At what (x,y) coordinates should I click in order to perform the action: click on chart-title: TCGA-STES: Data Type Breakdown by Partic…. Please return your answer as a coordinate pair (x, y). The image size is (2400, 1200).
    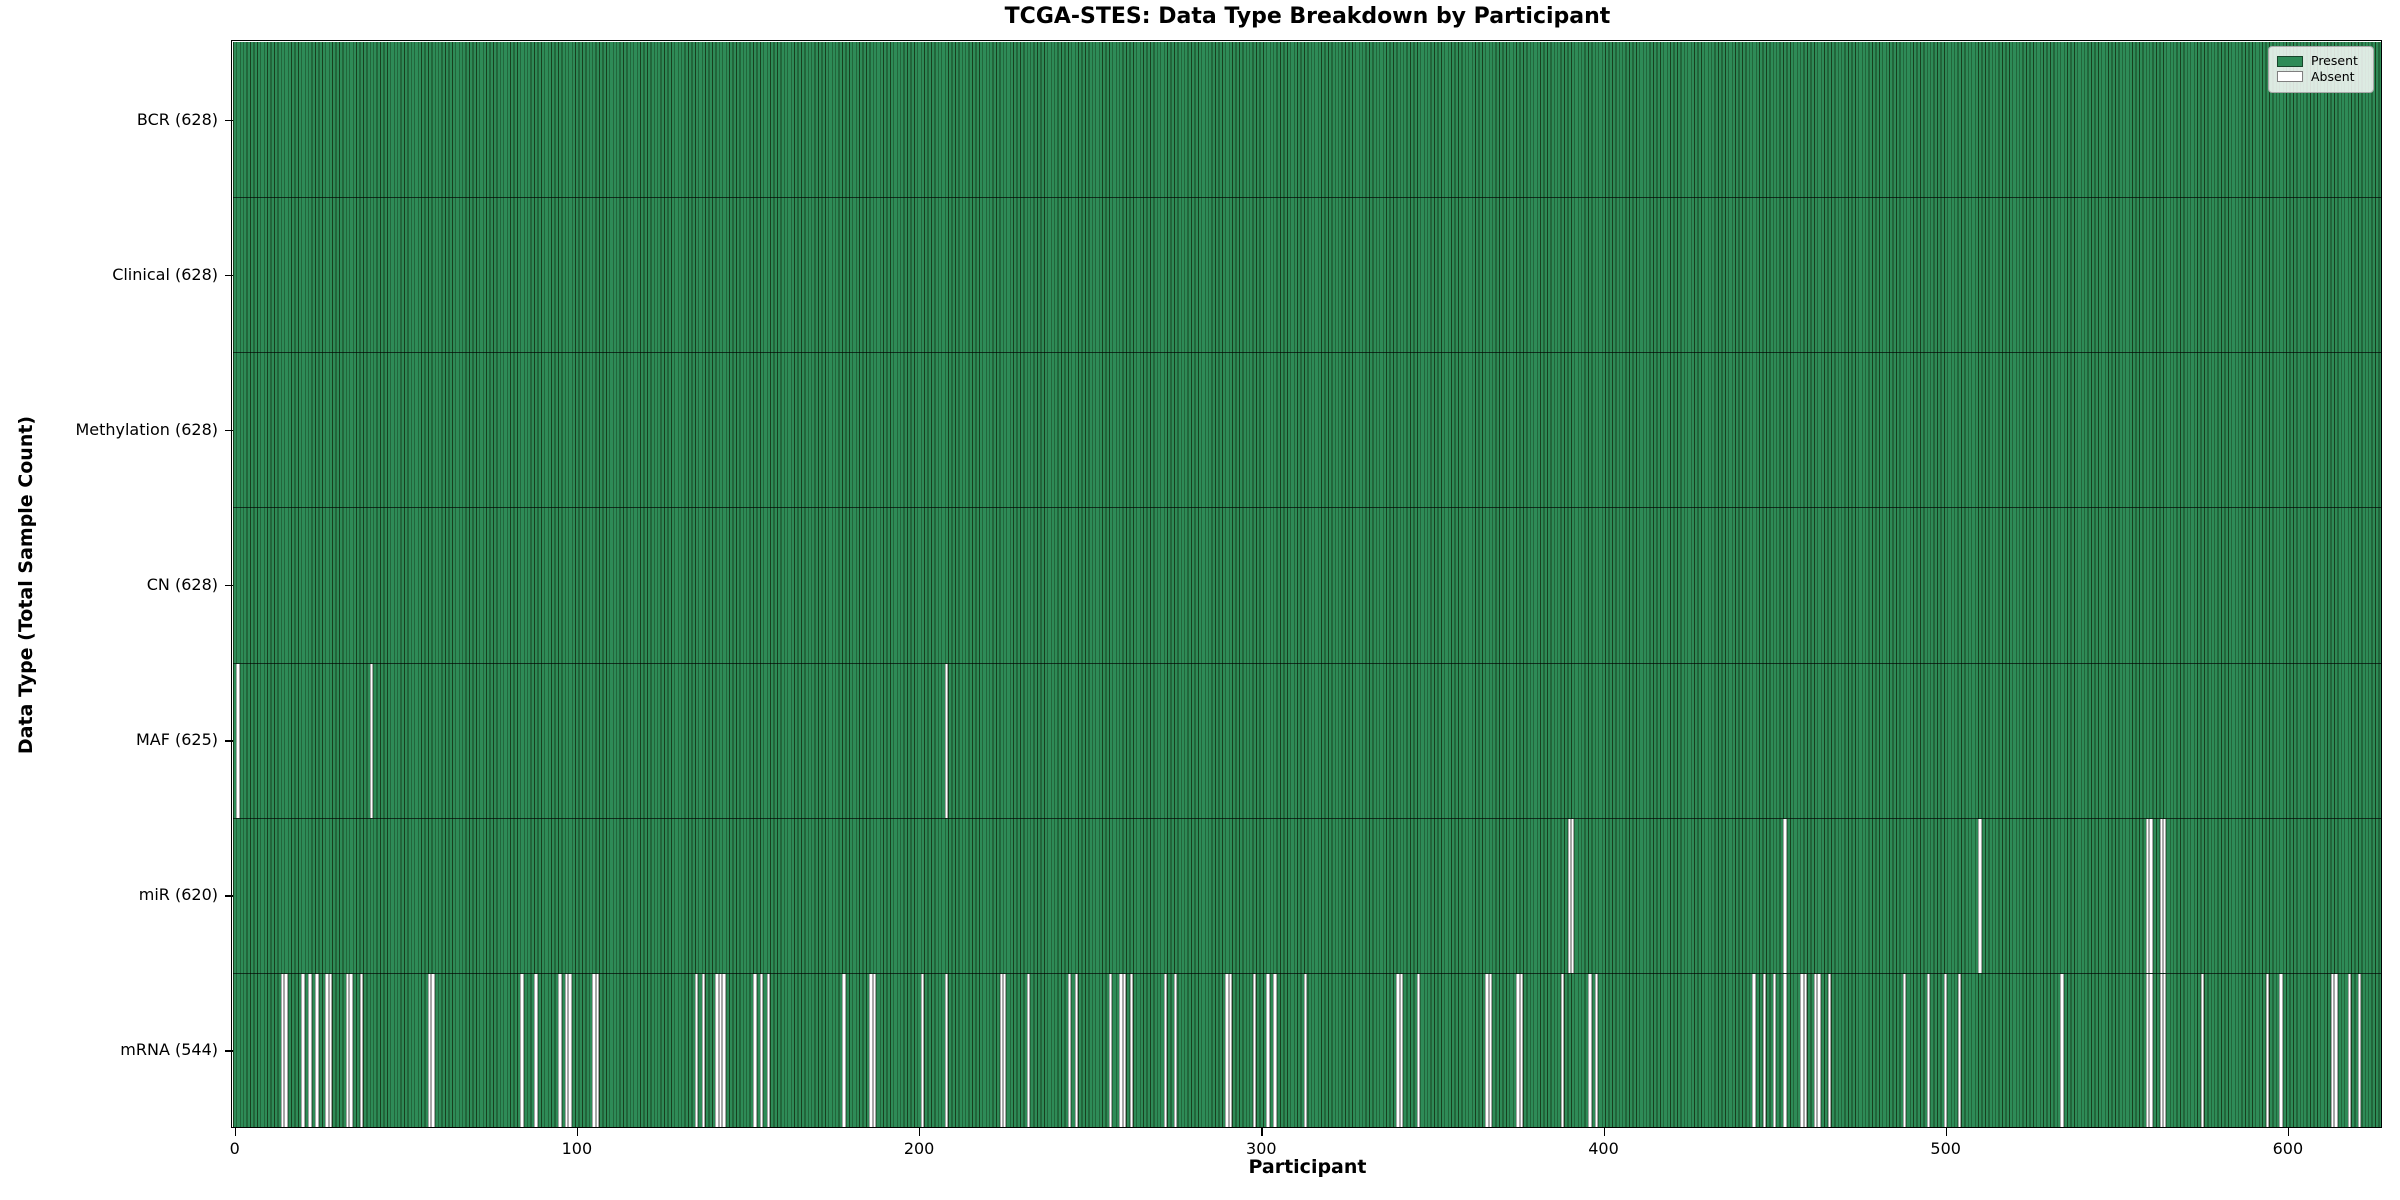
    Looking at the image, I should click on (1307, 16).